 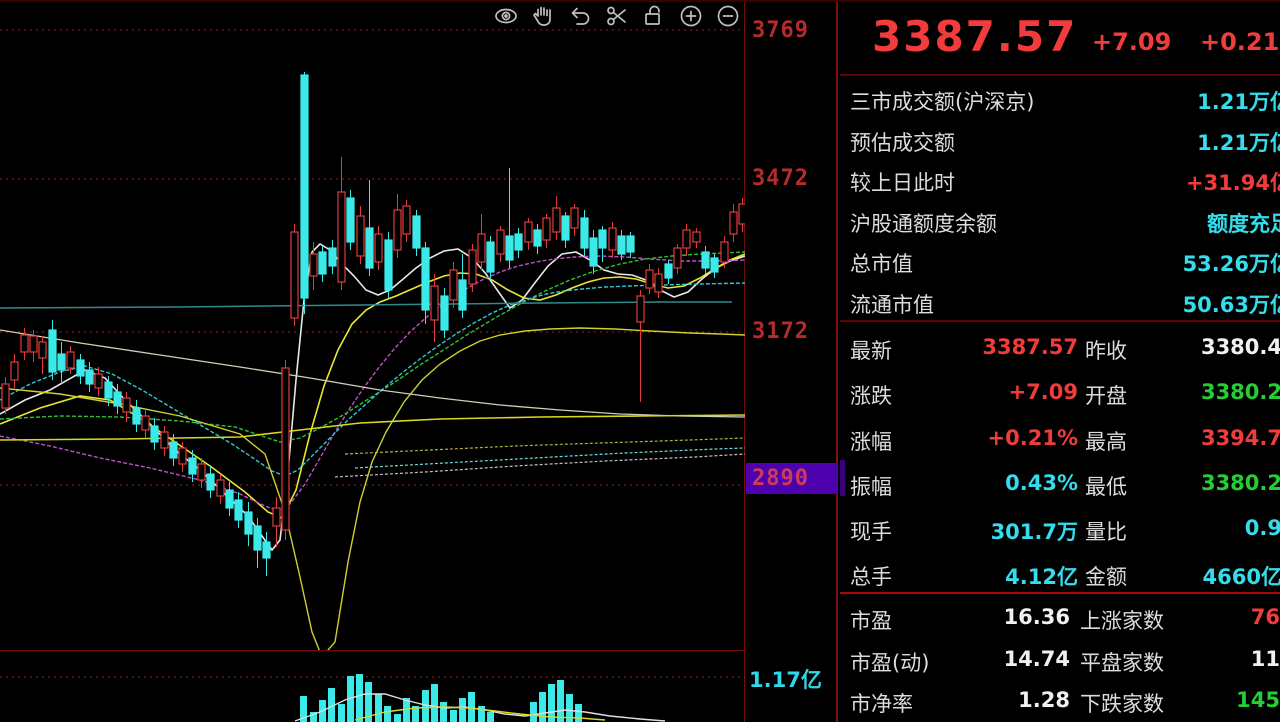 What do you see at coordinates (1231, 264) in the screenshot?
I see `info-value: 53.26万亿` at bounding box center [1231, 264].